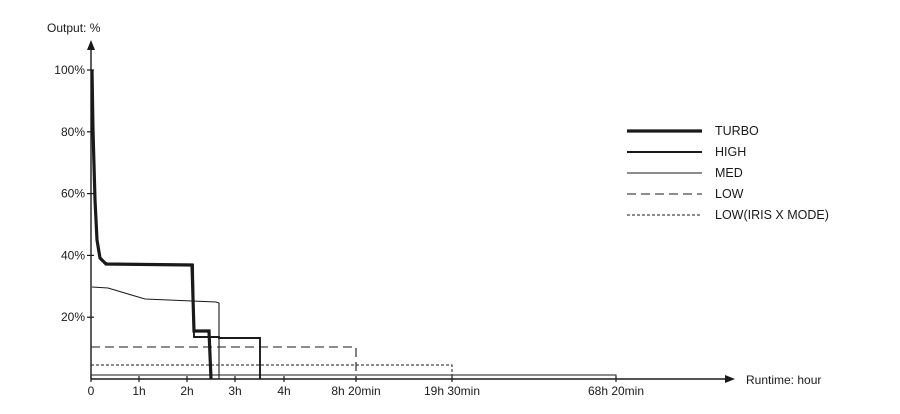 The image size is (900, 414). I want to click on legend-label: TURBO, so click(737, 131).